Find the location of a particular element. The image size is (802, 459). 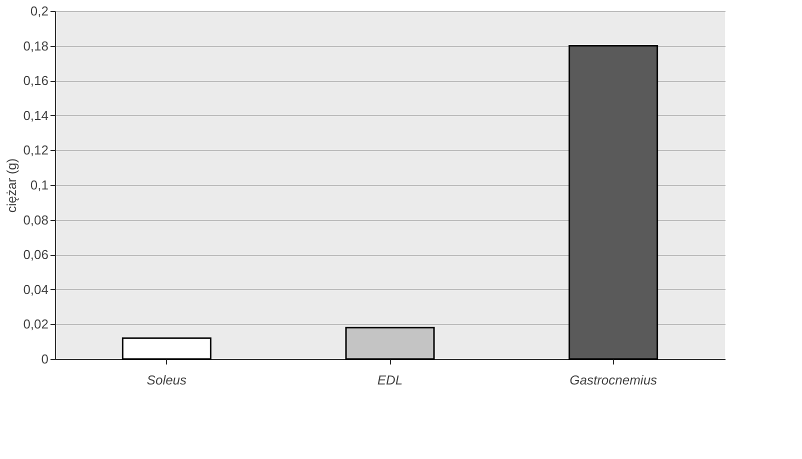

y-tick-label: 0,16 is located at coordinates (35, 80).